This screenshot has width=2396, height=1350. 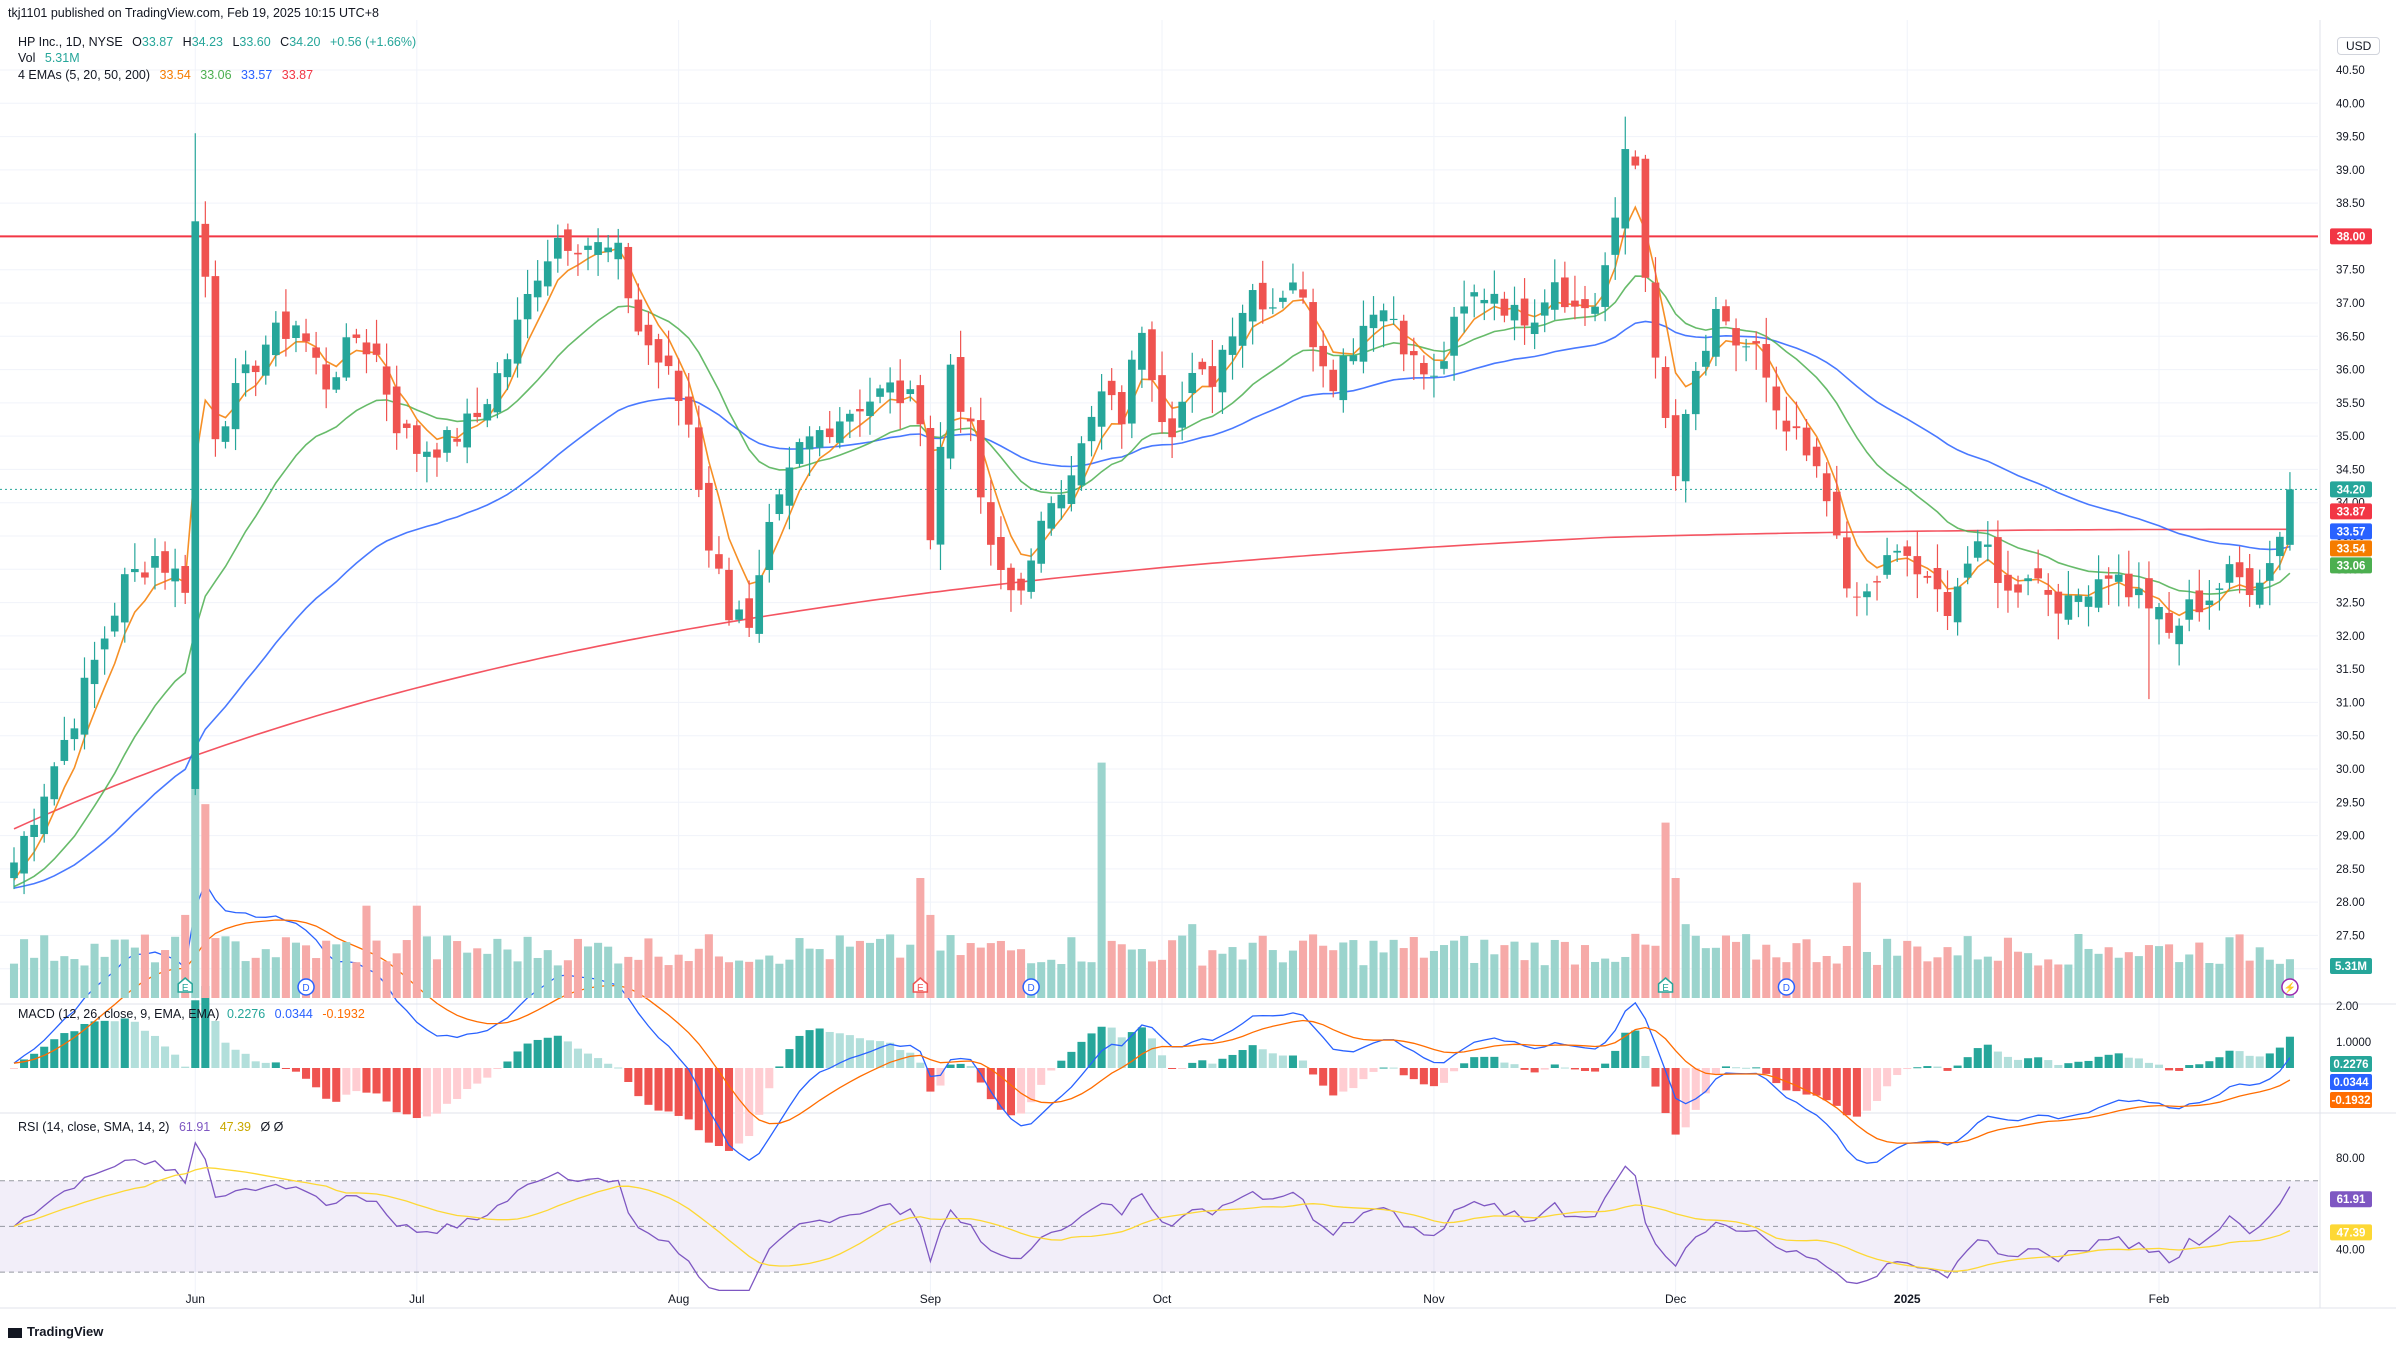 I want to click on time-tick-label: Dec, so click(x=1675, y=1299).